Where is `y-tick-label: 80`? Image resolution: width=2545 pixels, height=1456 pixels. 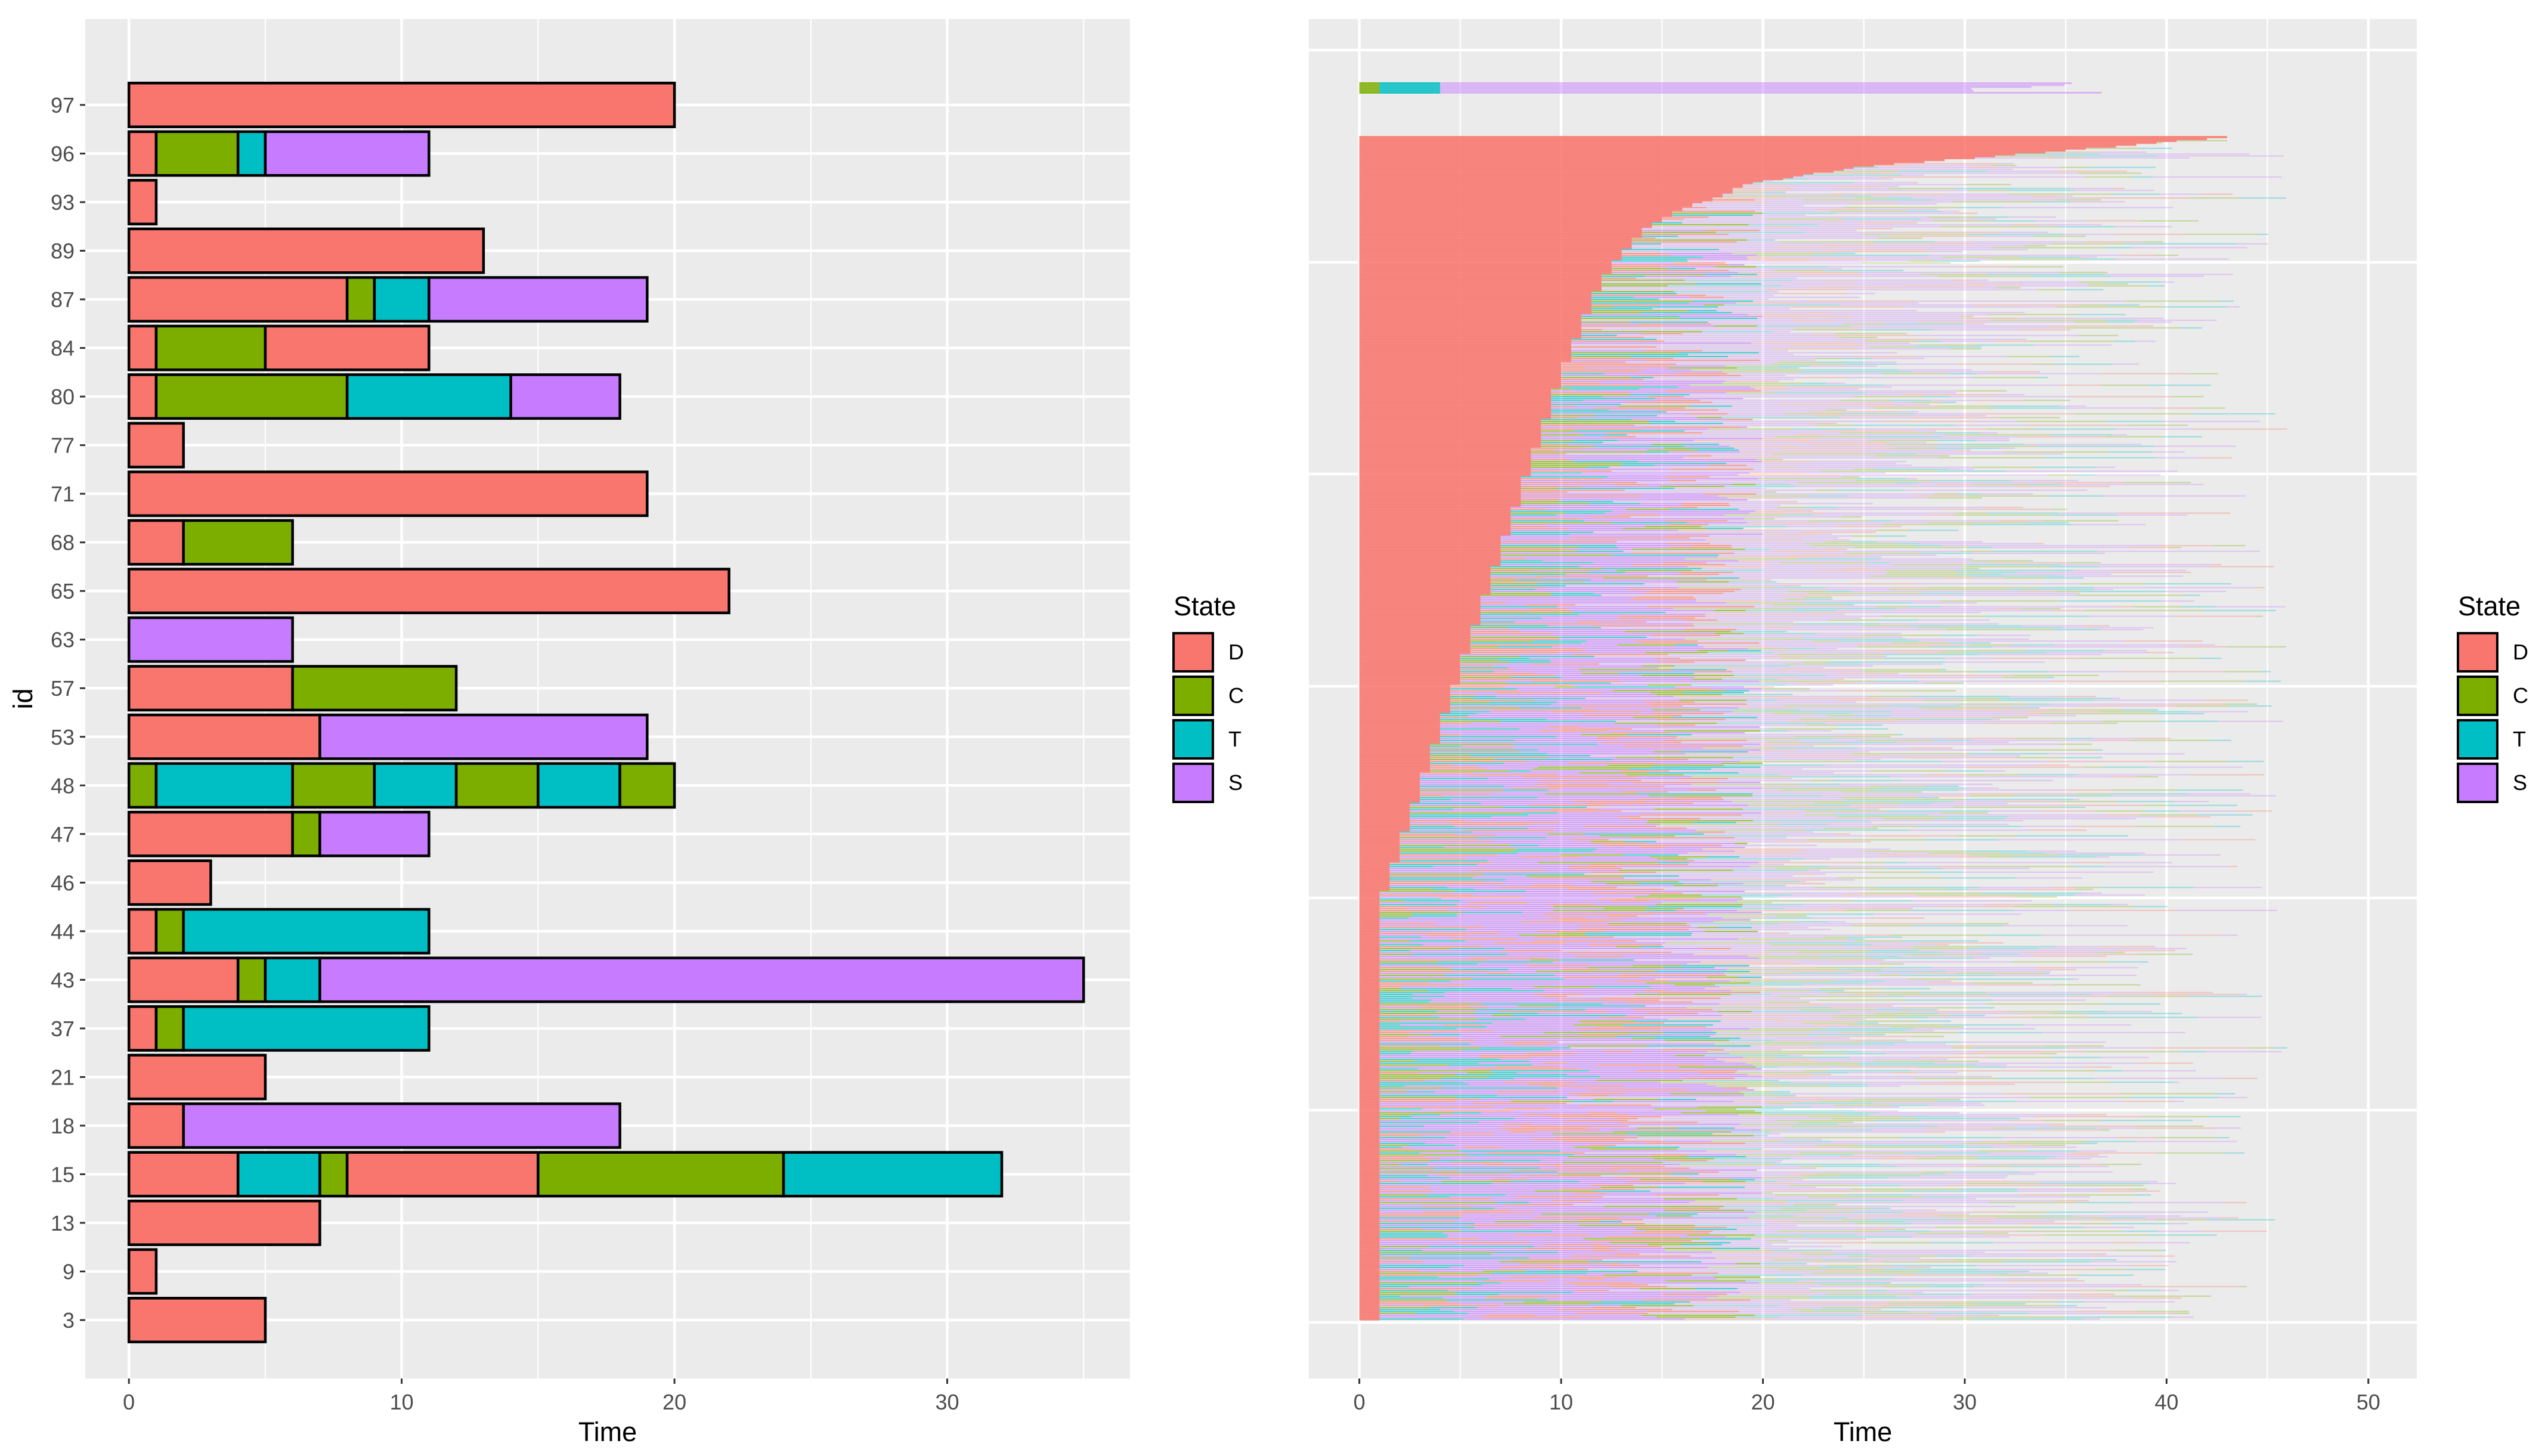
y-tick-label: 80 is located at coordinates (63, 397).